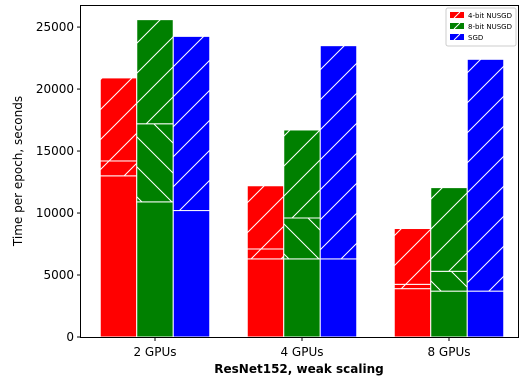 The height and width of the screenshot is (386, 519). Describe the element at coordinates (55, 151) in the screenshot. I see `y-tick-label: 15000` at that location.